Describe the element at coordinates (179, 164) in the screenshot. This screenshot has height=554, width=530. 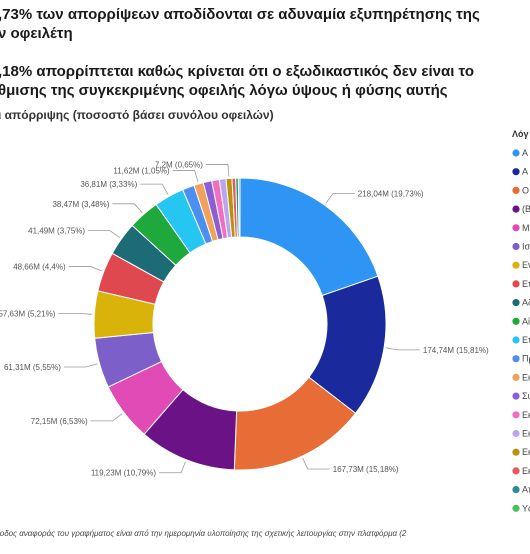
I see `data-label-16: 7,2M (0,65%)` at that location.